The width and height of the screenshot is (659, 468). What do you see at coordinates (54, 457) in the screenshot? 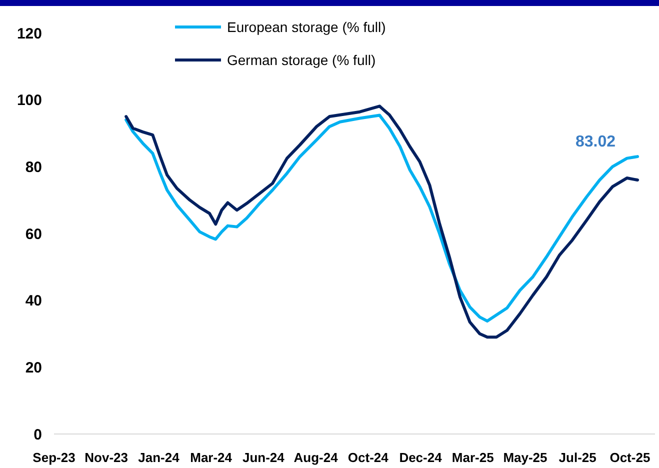
I see `x-tick-label: Sep-23` at bounding box center [54, 457].